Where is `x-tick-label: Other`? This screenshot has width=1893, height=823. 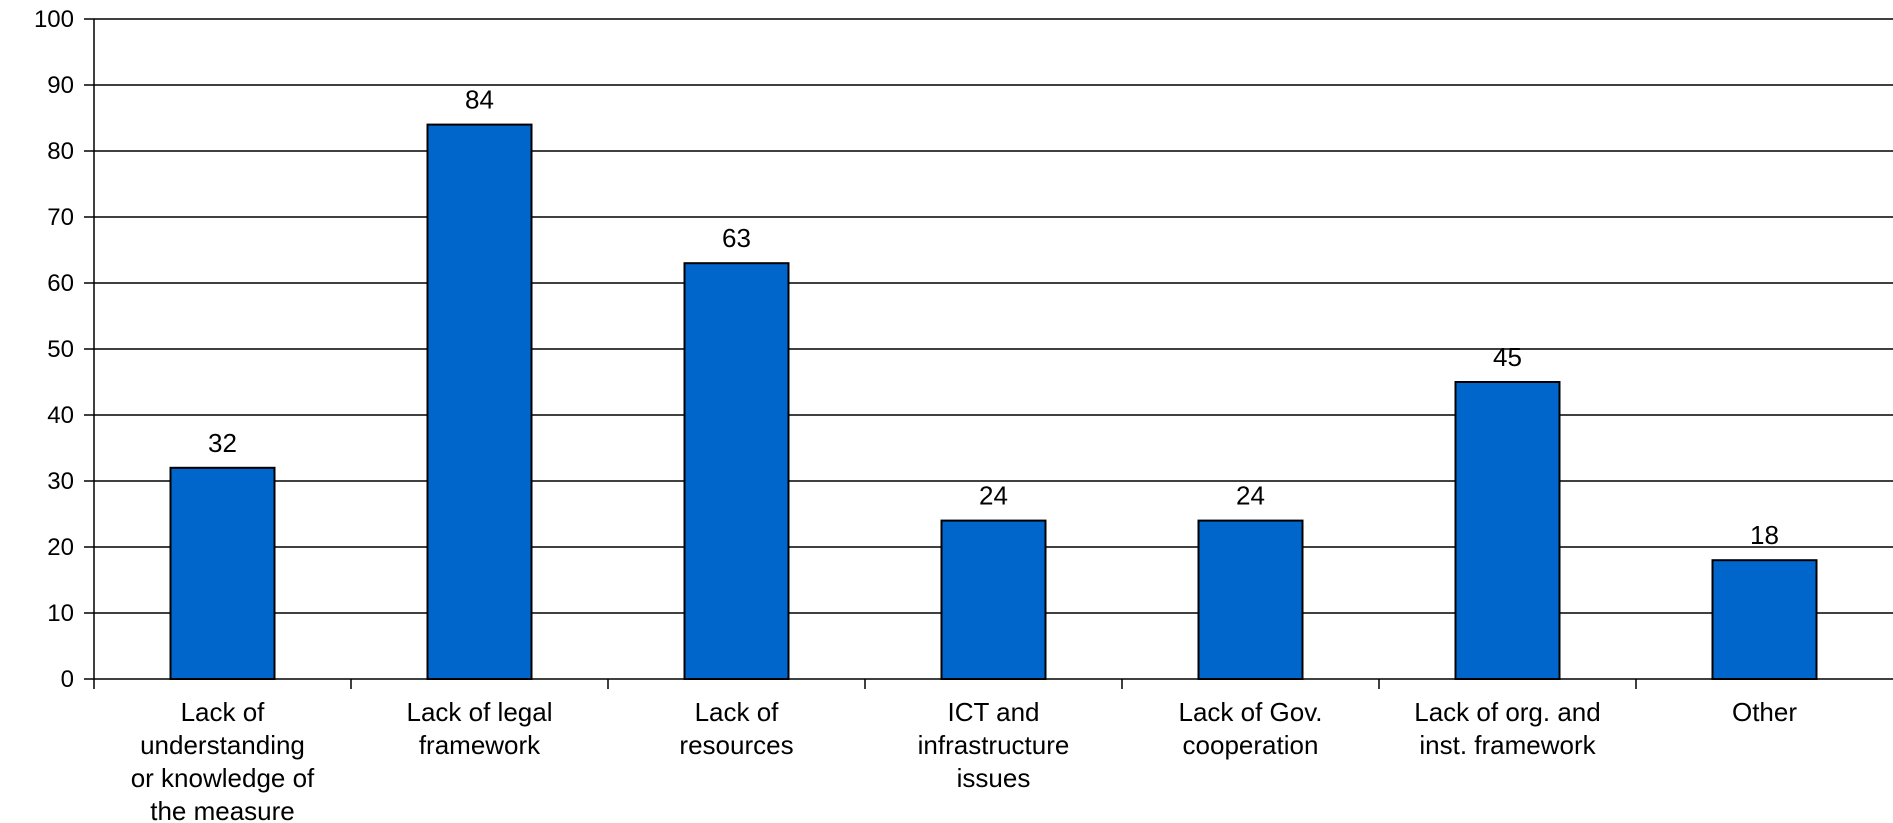 x-tick-label: Other is located at coordinates (1764, 712).